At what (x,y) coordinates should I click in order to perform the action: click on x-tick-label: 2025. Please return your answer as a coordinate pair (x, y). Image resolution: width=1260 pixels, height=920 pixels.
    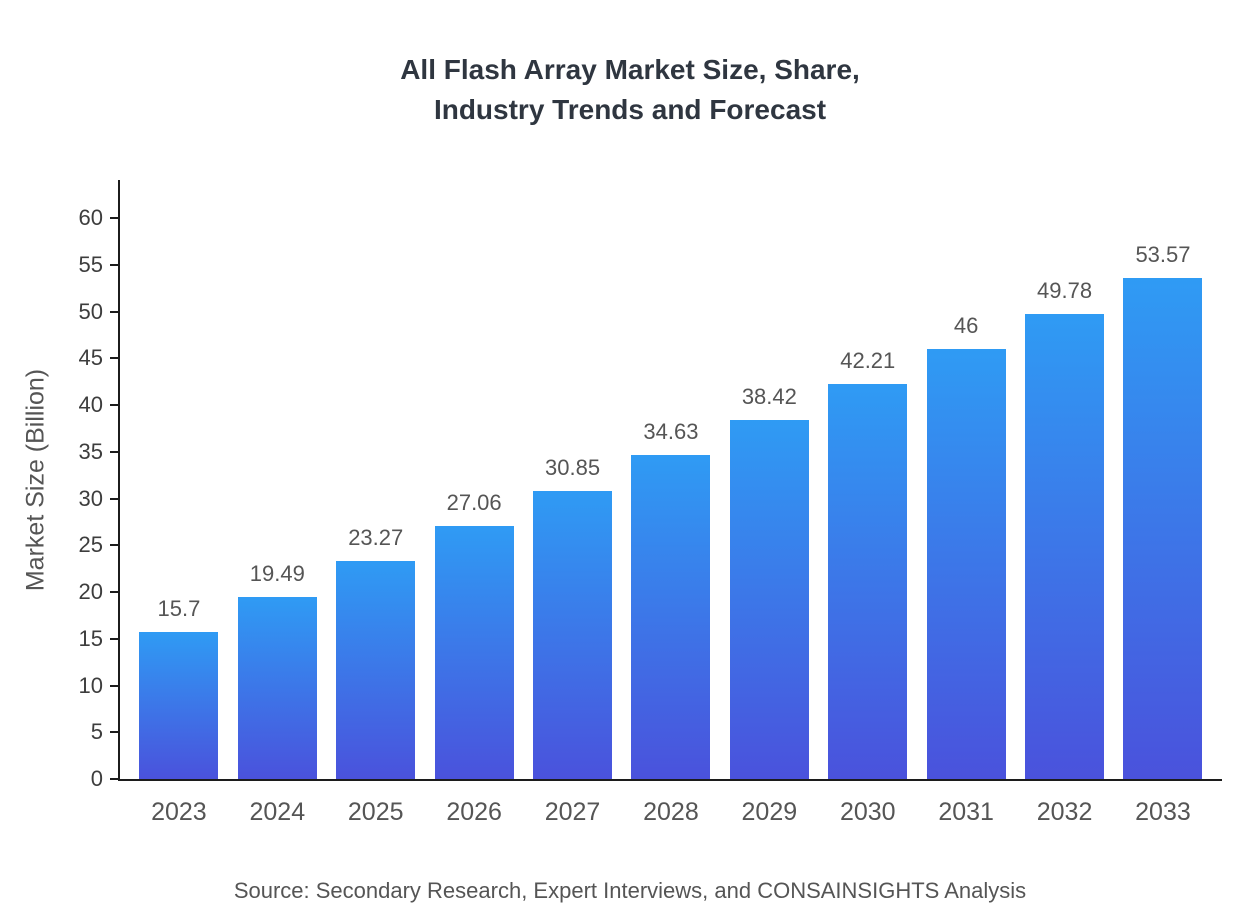
    Looking at the image, I should click on (375, 812).